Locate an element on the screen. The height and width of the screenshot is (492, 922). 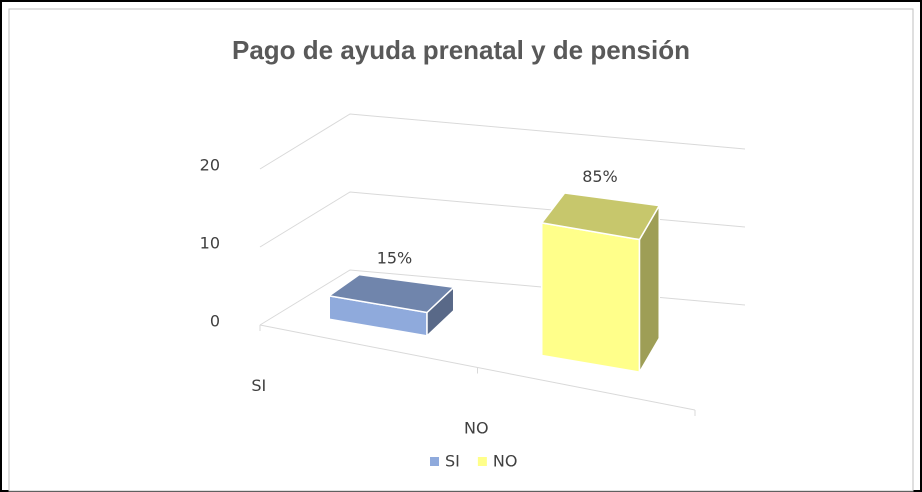
x-tick-label: NO is located at coordinates (476, 427).